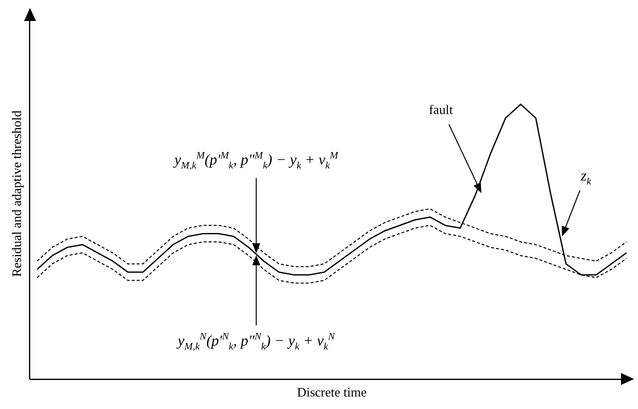 Image resolution: width=638 pixels, height=409 pixels. What do you see at coordinates (586, 178) in the screenshot?
I see `text: z$_{k}$` at bounding box center [586, 178].